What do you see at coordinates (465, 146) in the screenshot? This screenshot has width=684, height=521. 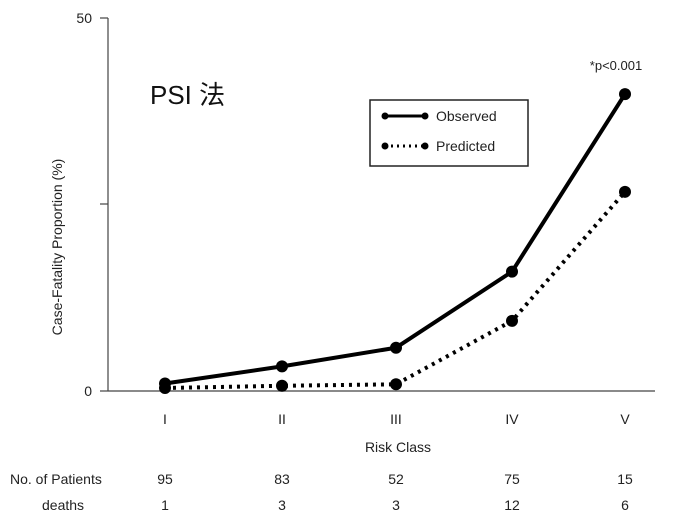 I see `legend-predicted-label: Predicted` at bounding box center [465, 146].